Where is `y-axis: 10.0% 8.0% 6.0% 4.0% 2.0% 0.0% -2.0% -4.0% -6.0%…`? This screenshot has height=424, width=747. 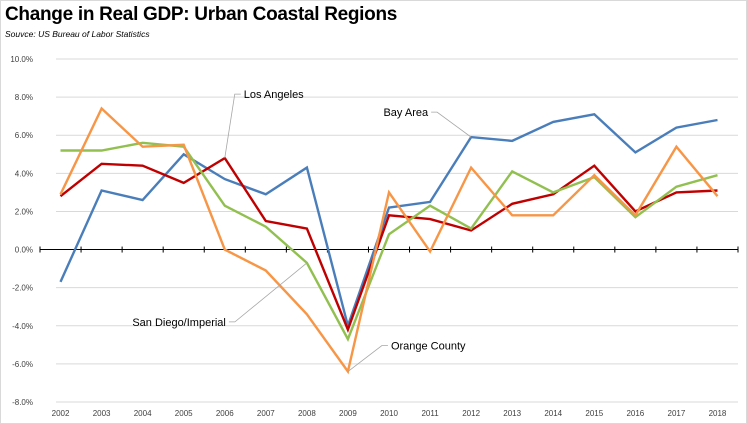
y-axis: 10.0% 8.0% 6.0% 4.0% 2.0% 0.0% -2.0% -4.0% -6.0%… is located at coordinates (21, 231).